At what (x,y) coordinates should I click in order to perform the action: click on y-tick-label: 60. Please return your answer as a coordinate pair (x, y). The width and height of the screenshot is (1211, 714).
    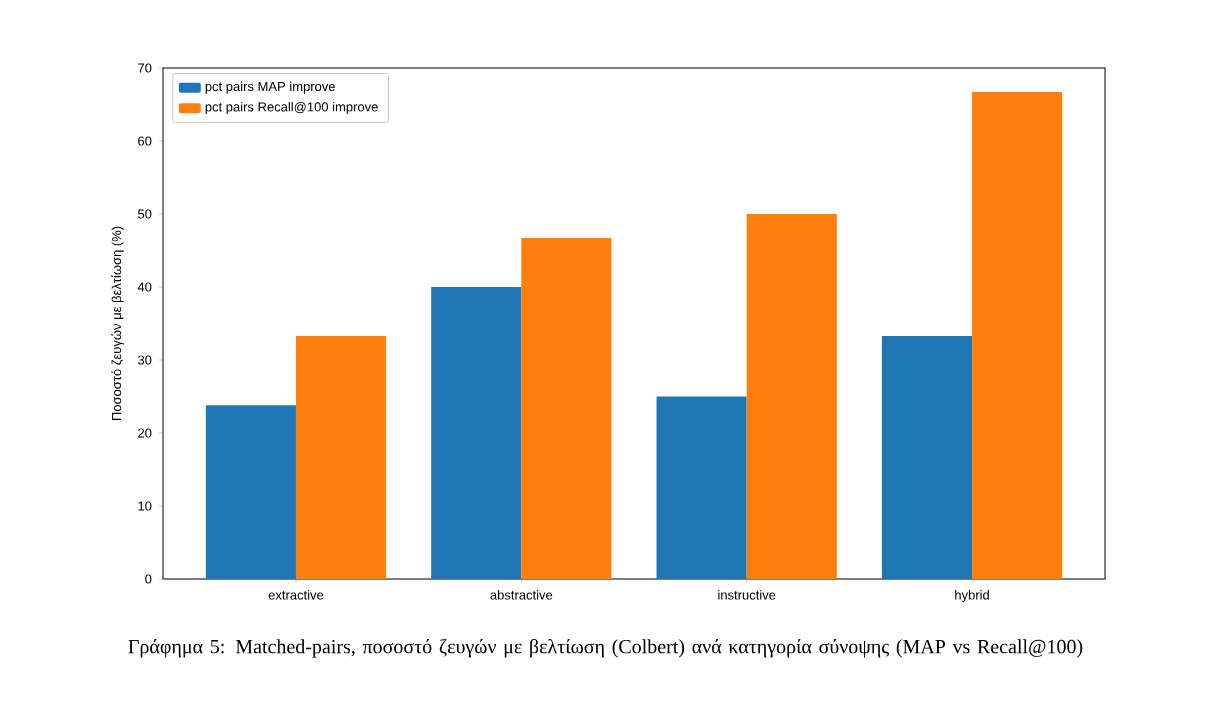
    Looking at the image, I should click on (145, 141).